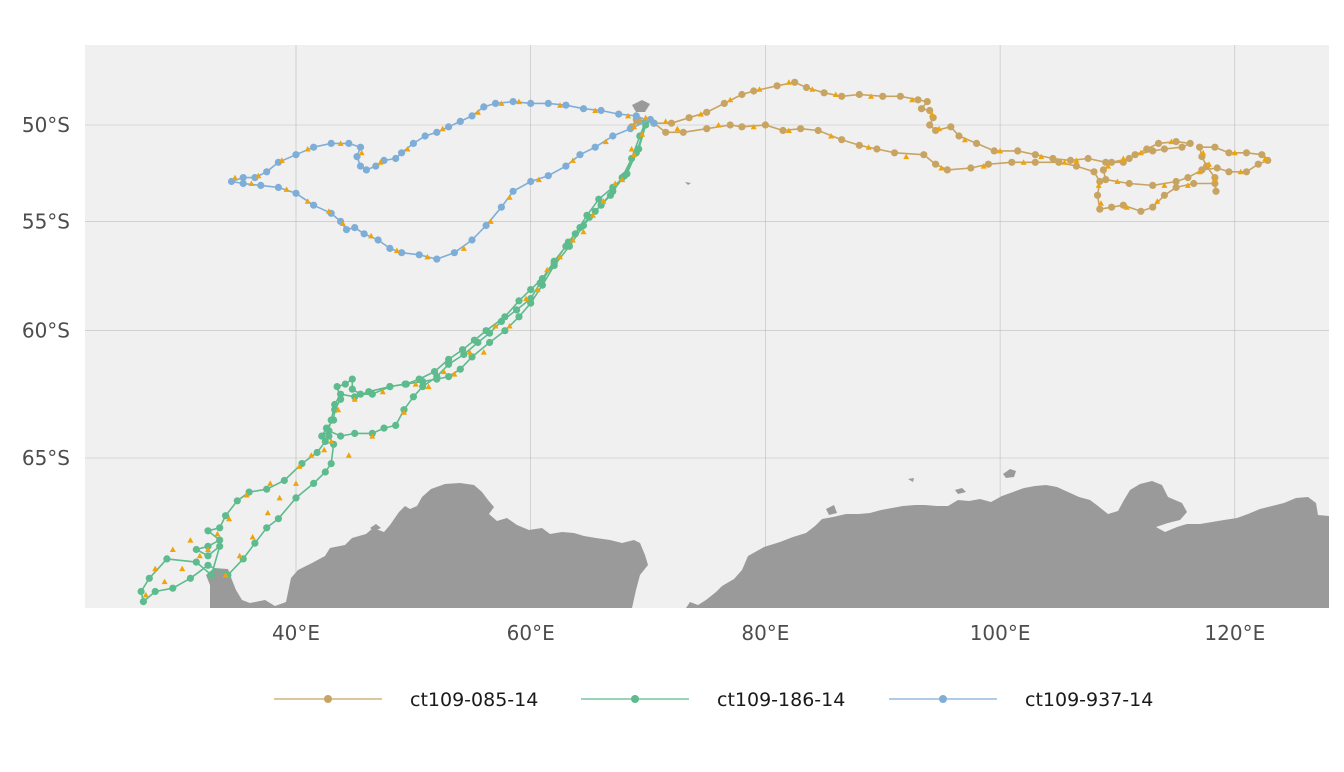 This screenshot has width=1344, height=772. I want to click on legend-item-ct109-937-14: ct109-937-14, so click(1021, 700).